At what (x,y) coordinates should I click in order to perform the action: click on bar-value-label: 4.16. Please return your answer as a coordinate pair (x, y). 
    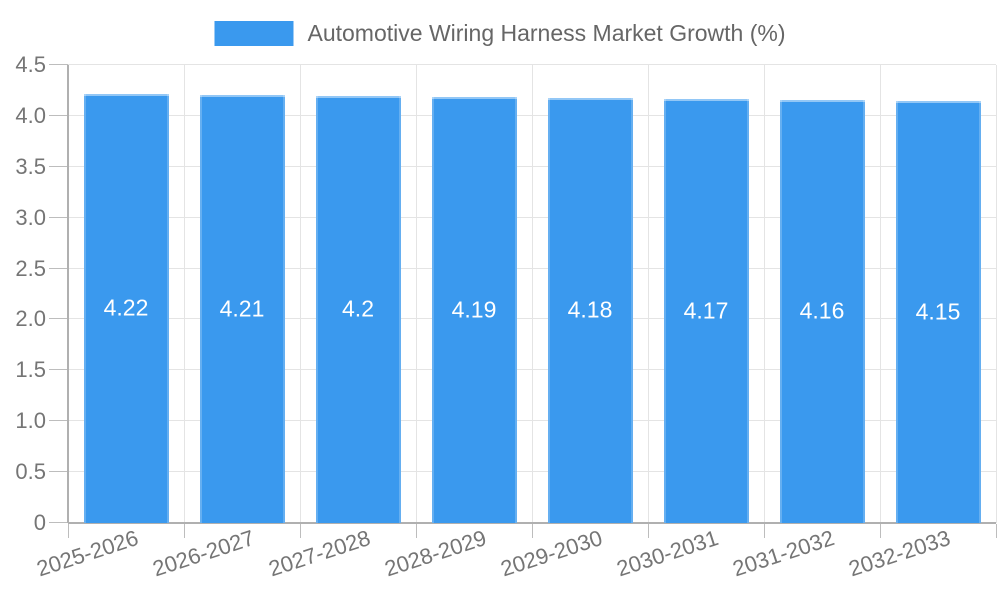
    Looking at the image, I should click on (822, 310).